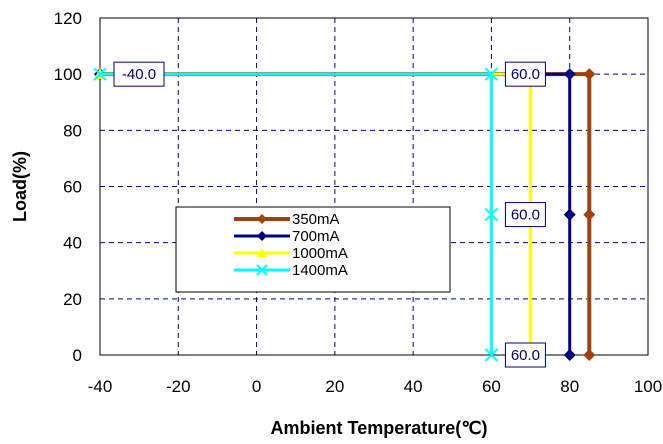  I want to click on x-axis-label: Ambient Temperature(℃), so click(379, 428).